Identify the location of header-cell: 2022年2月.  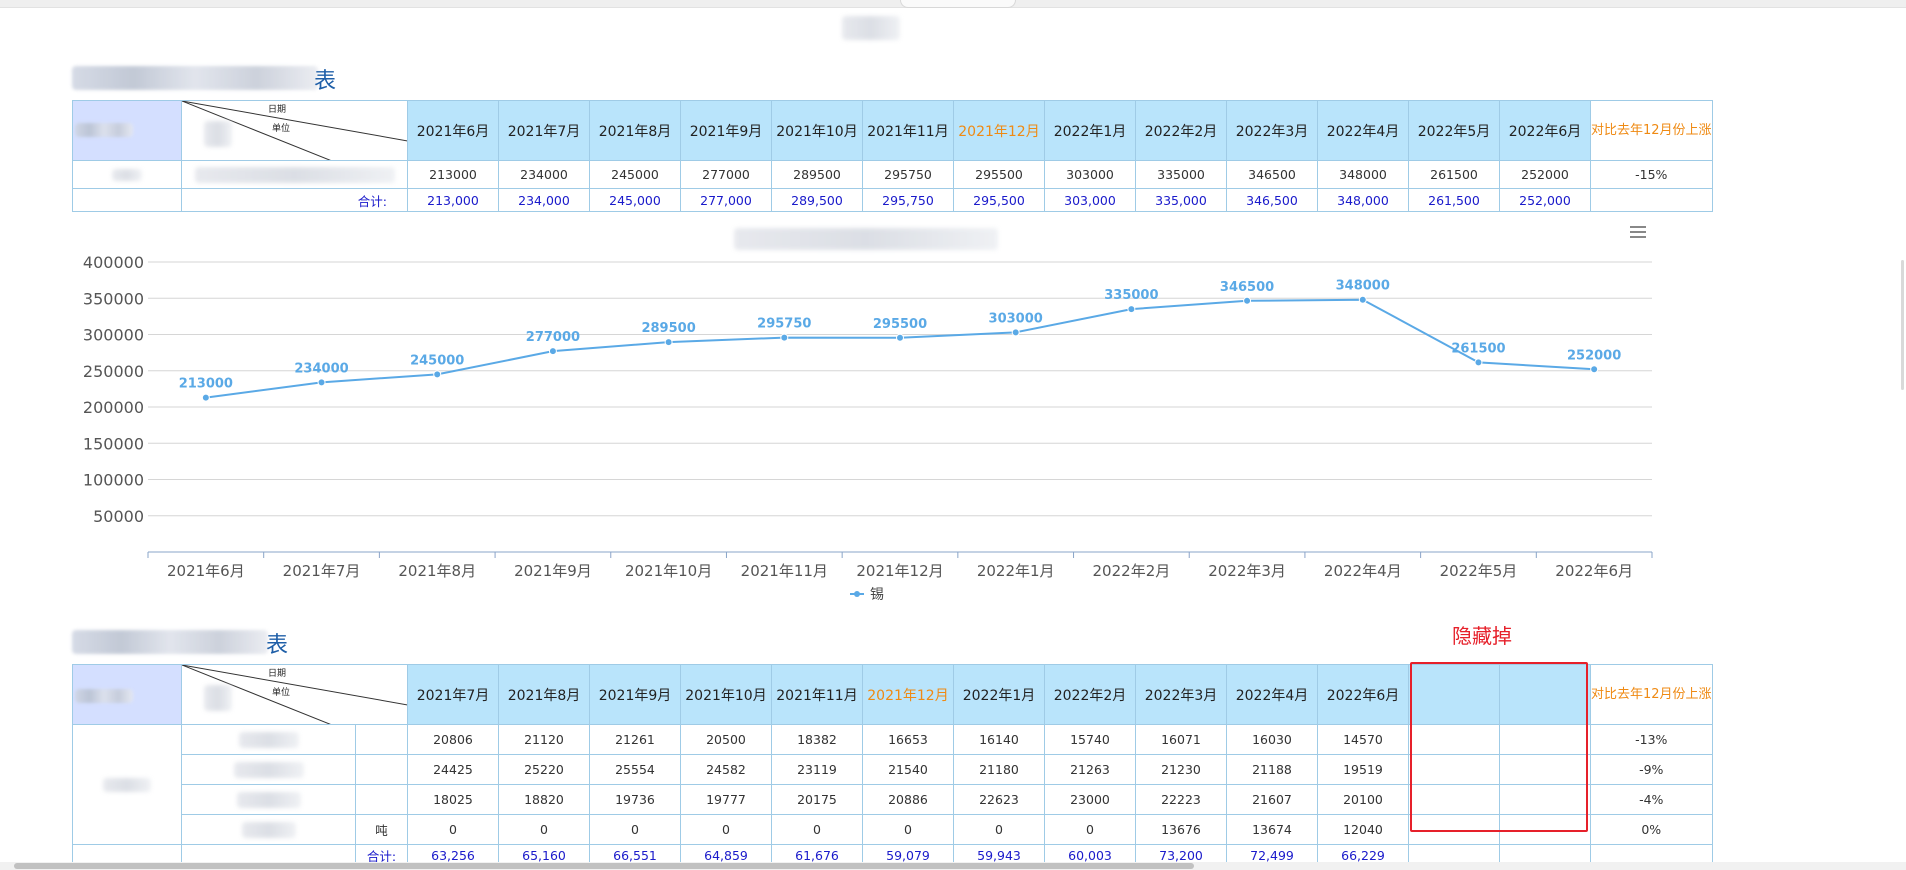
(1181, 130).